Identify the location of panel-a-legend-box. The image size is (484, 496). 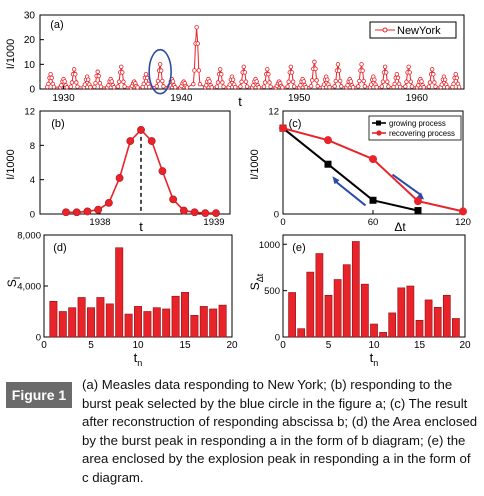
(413, 30).